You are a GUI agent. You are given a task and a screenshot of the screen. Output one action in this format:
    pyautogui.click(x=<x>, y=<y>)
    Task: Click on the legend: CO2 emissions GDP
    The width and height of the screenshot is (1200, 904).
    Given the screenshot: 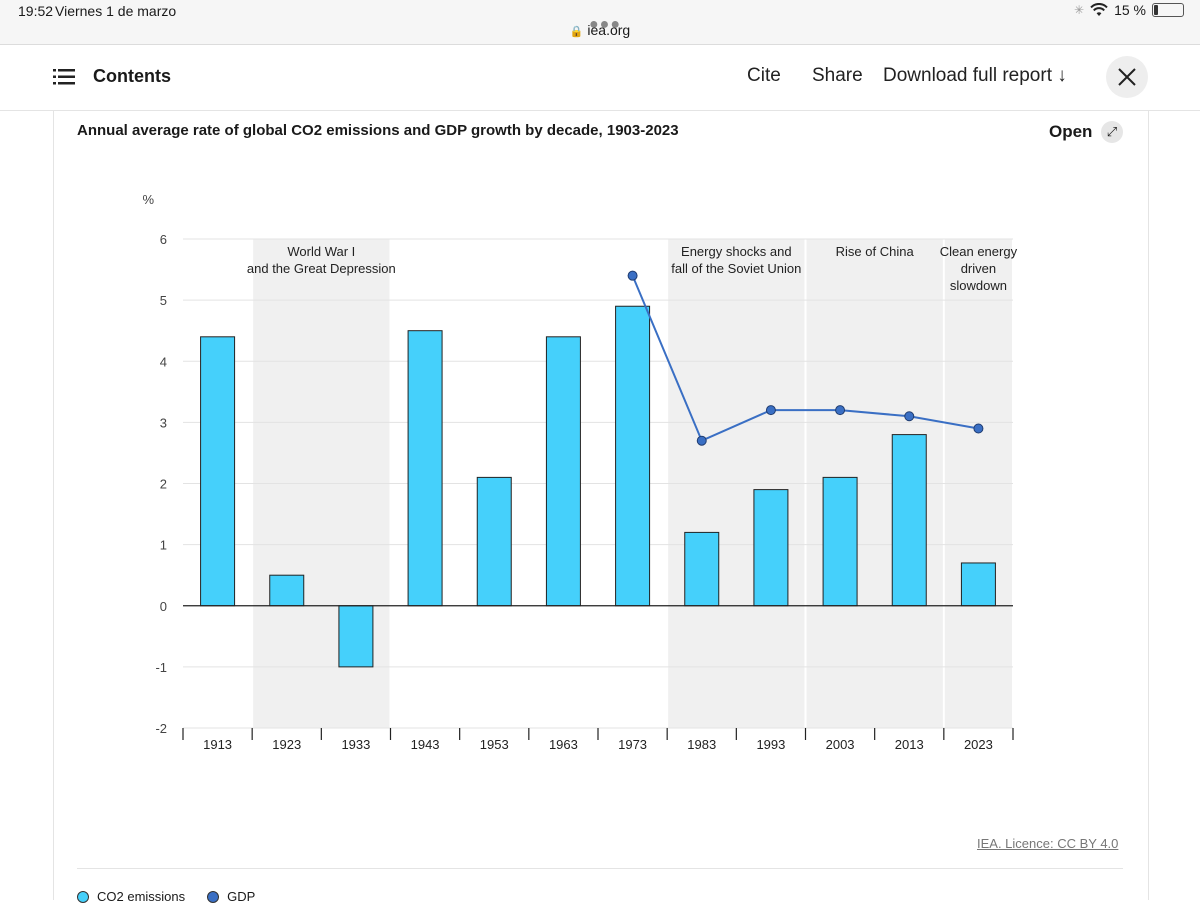 What is the action you would take?
    pyautogui.click(x=166, y=896)
    